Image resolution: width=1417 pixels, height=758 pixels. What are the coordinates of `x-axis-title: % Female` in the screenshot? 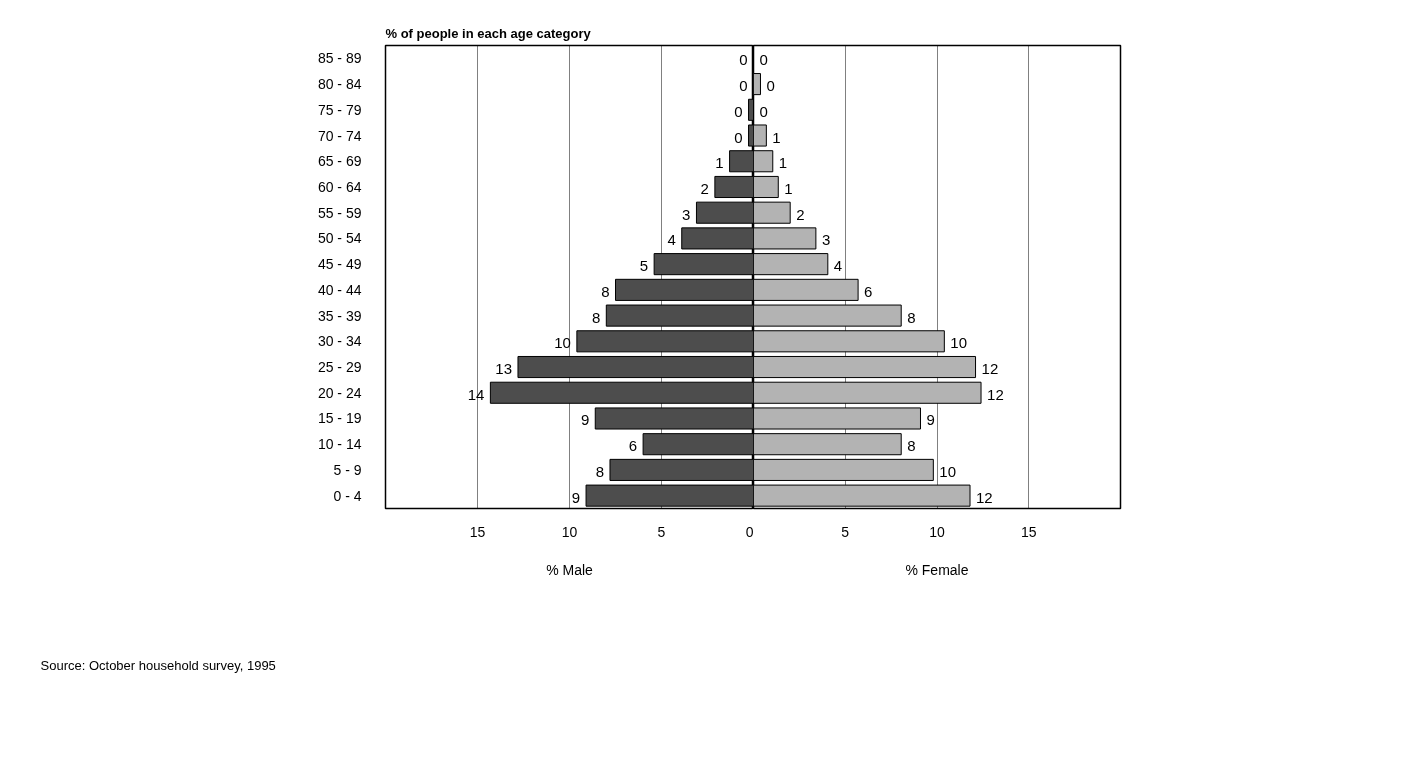 It's located at (937, 569).